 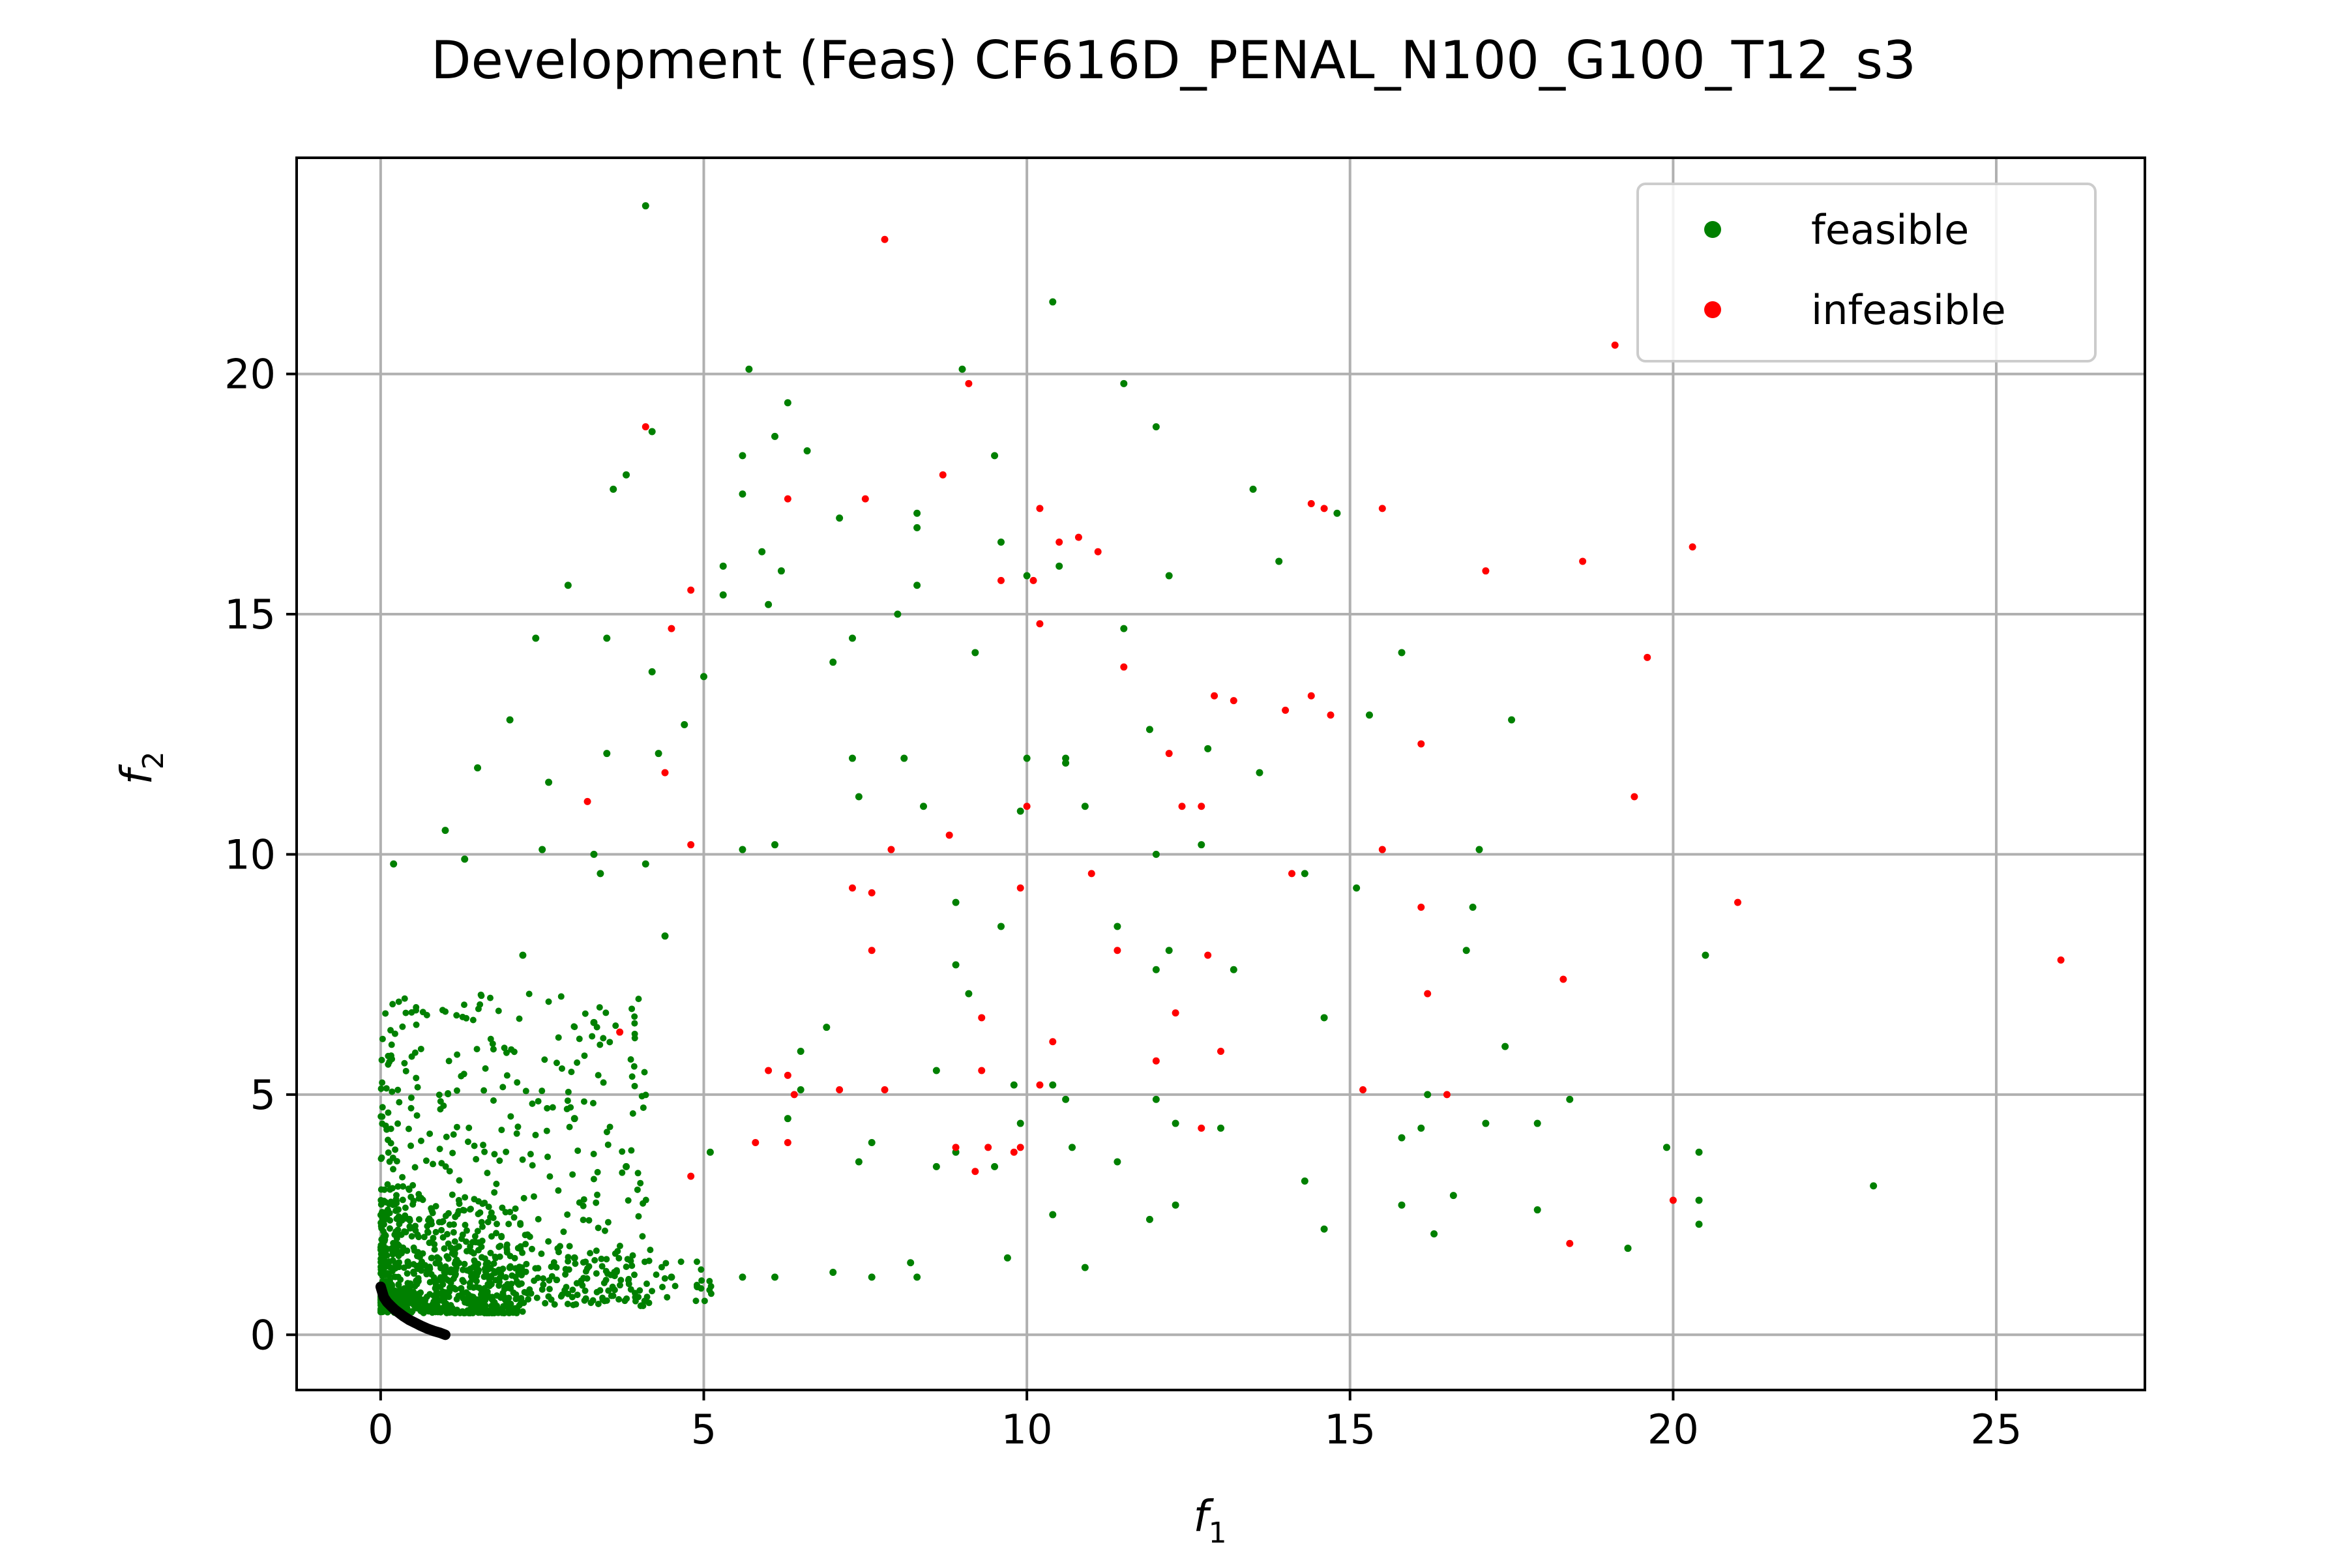 I want to click on legend-box, so click(x=1866, y=273).